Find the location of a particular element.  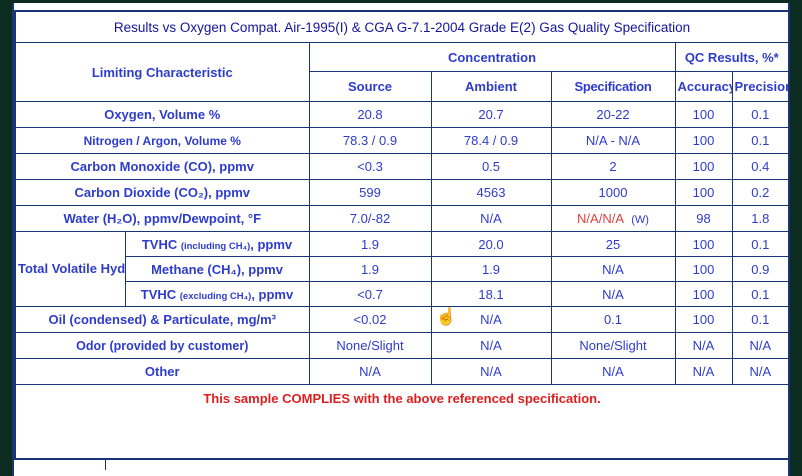

specification-value: 1000 is located at coordinates (613, 192).